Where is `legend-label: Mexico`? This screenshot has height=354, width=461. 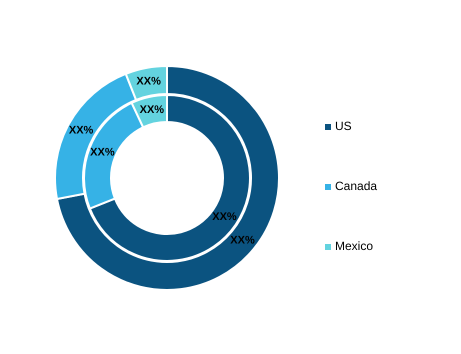
legend-label: Mexico is located at coordinates (354, 246).